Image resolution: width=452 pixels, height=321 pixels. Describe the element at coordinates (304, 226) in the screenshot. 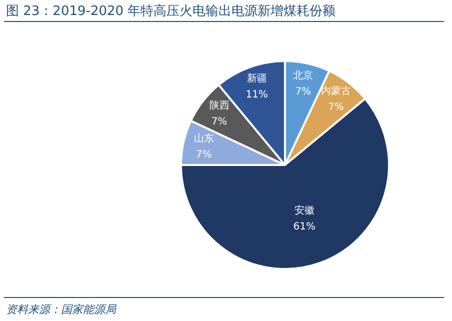

I see `data-label: 61%` at that location.